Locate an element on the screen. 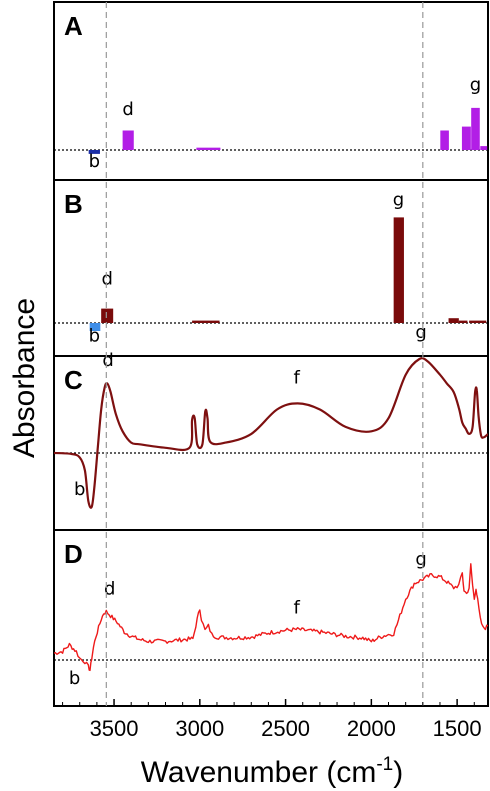  panel-label-B: B is located at coordinates (73, 204).